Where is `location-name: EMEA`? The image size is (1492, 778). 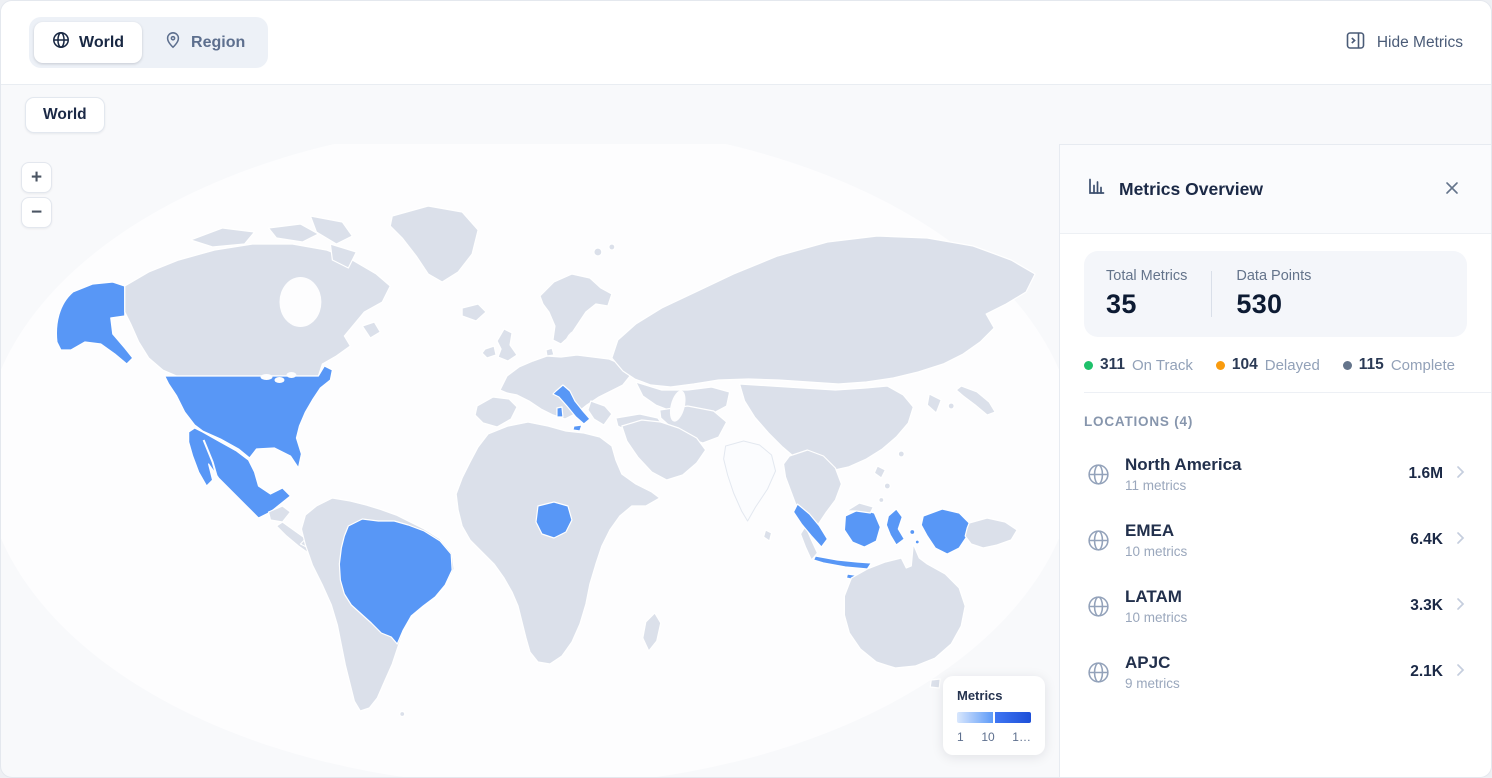
location-name: EMEA is located at coordinates (1150, 530).